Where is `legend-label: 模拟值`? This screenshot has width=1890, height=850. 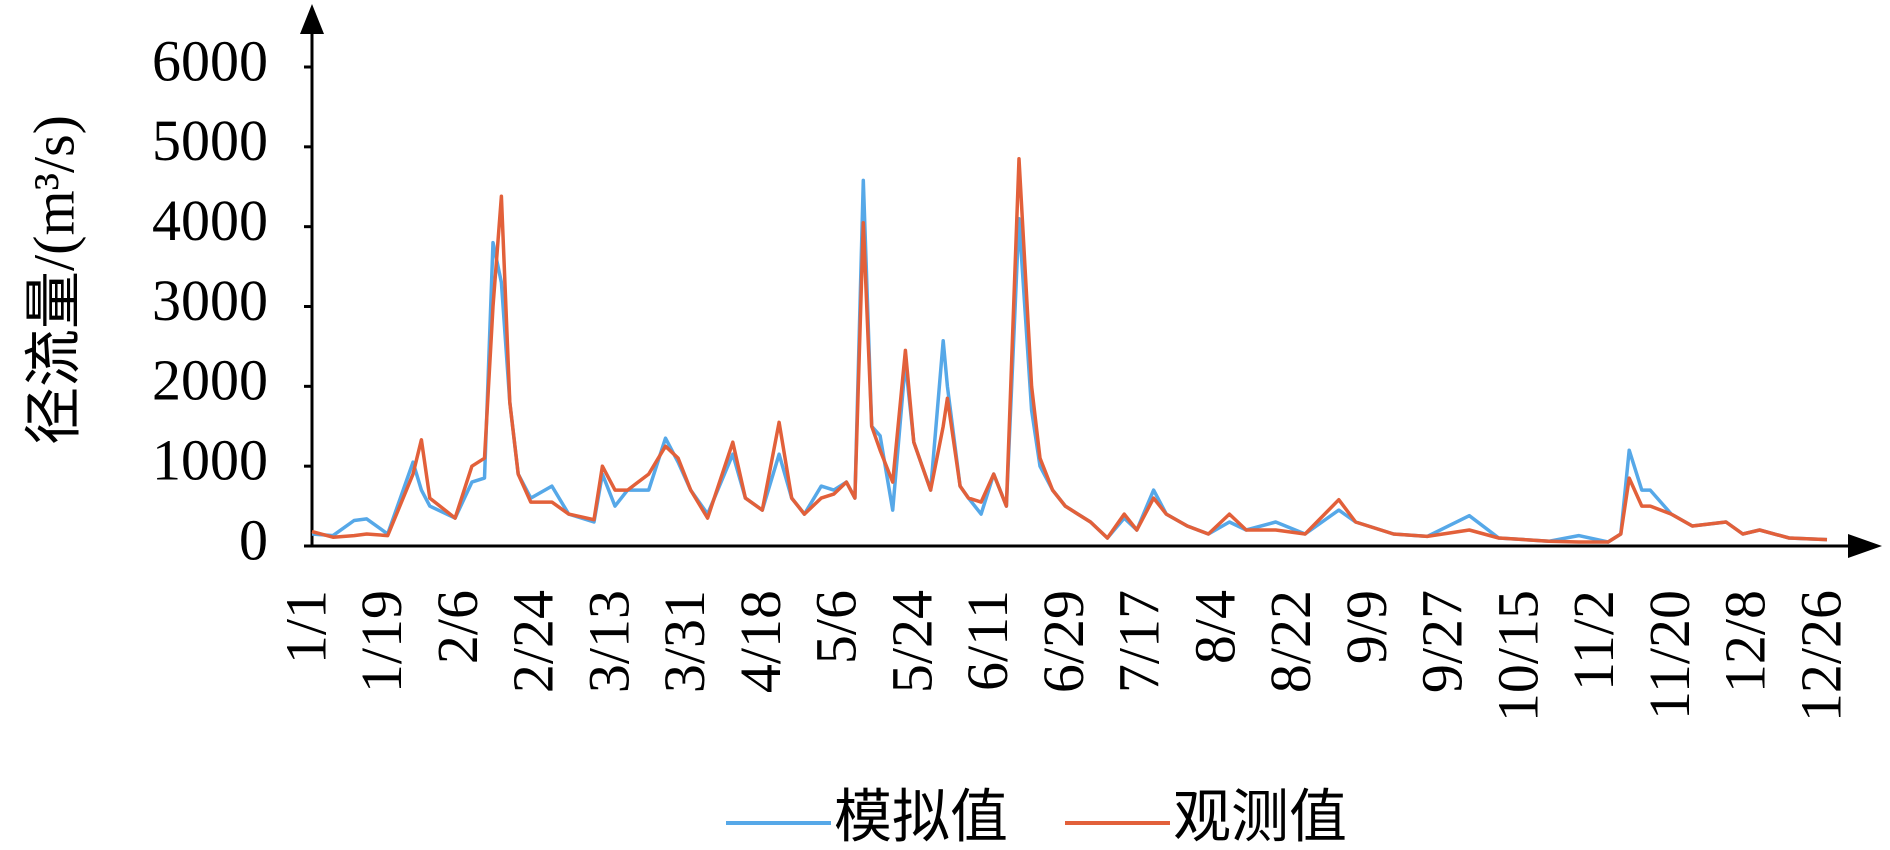 legend-label: 模拟值 is located at coordinates (921, 816).